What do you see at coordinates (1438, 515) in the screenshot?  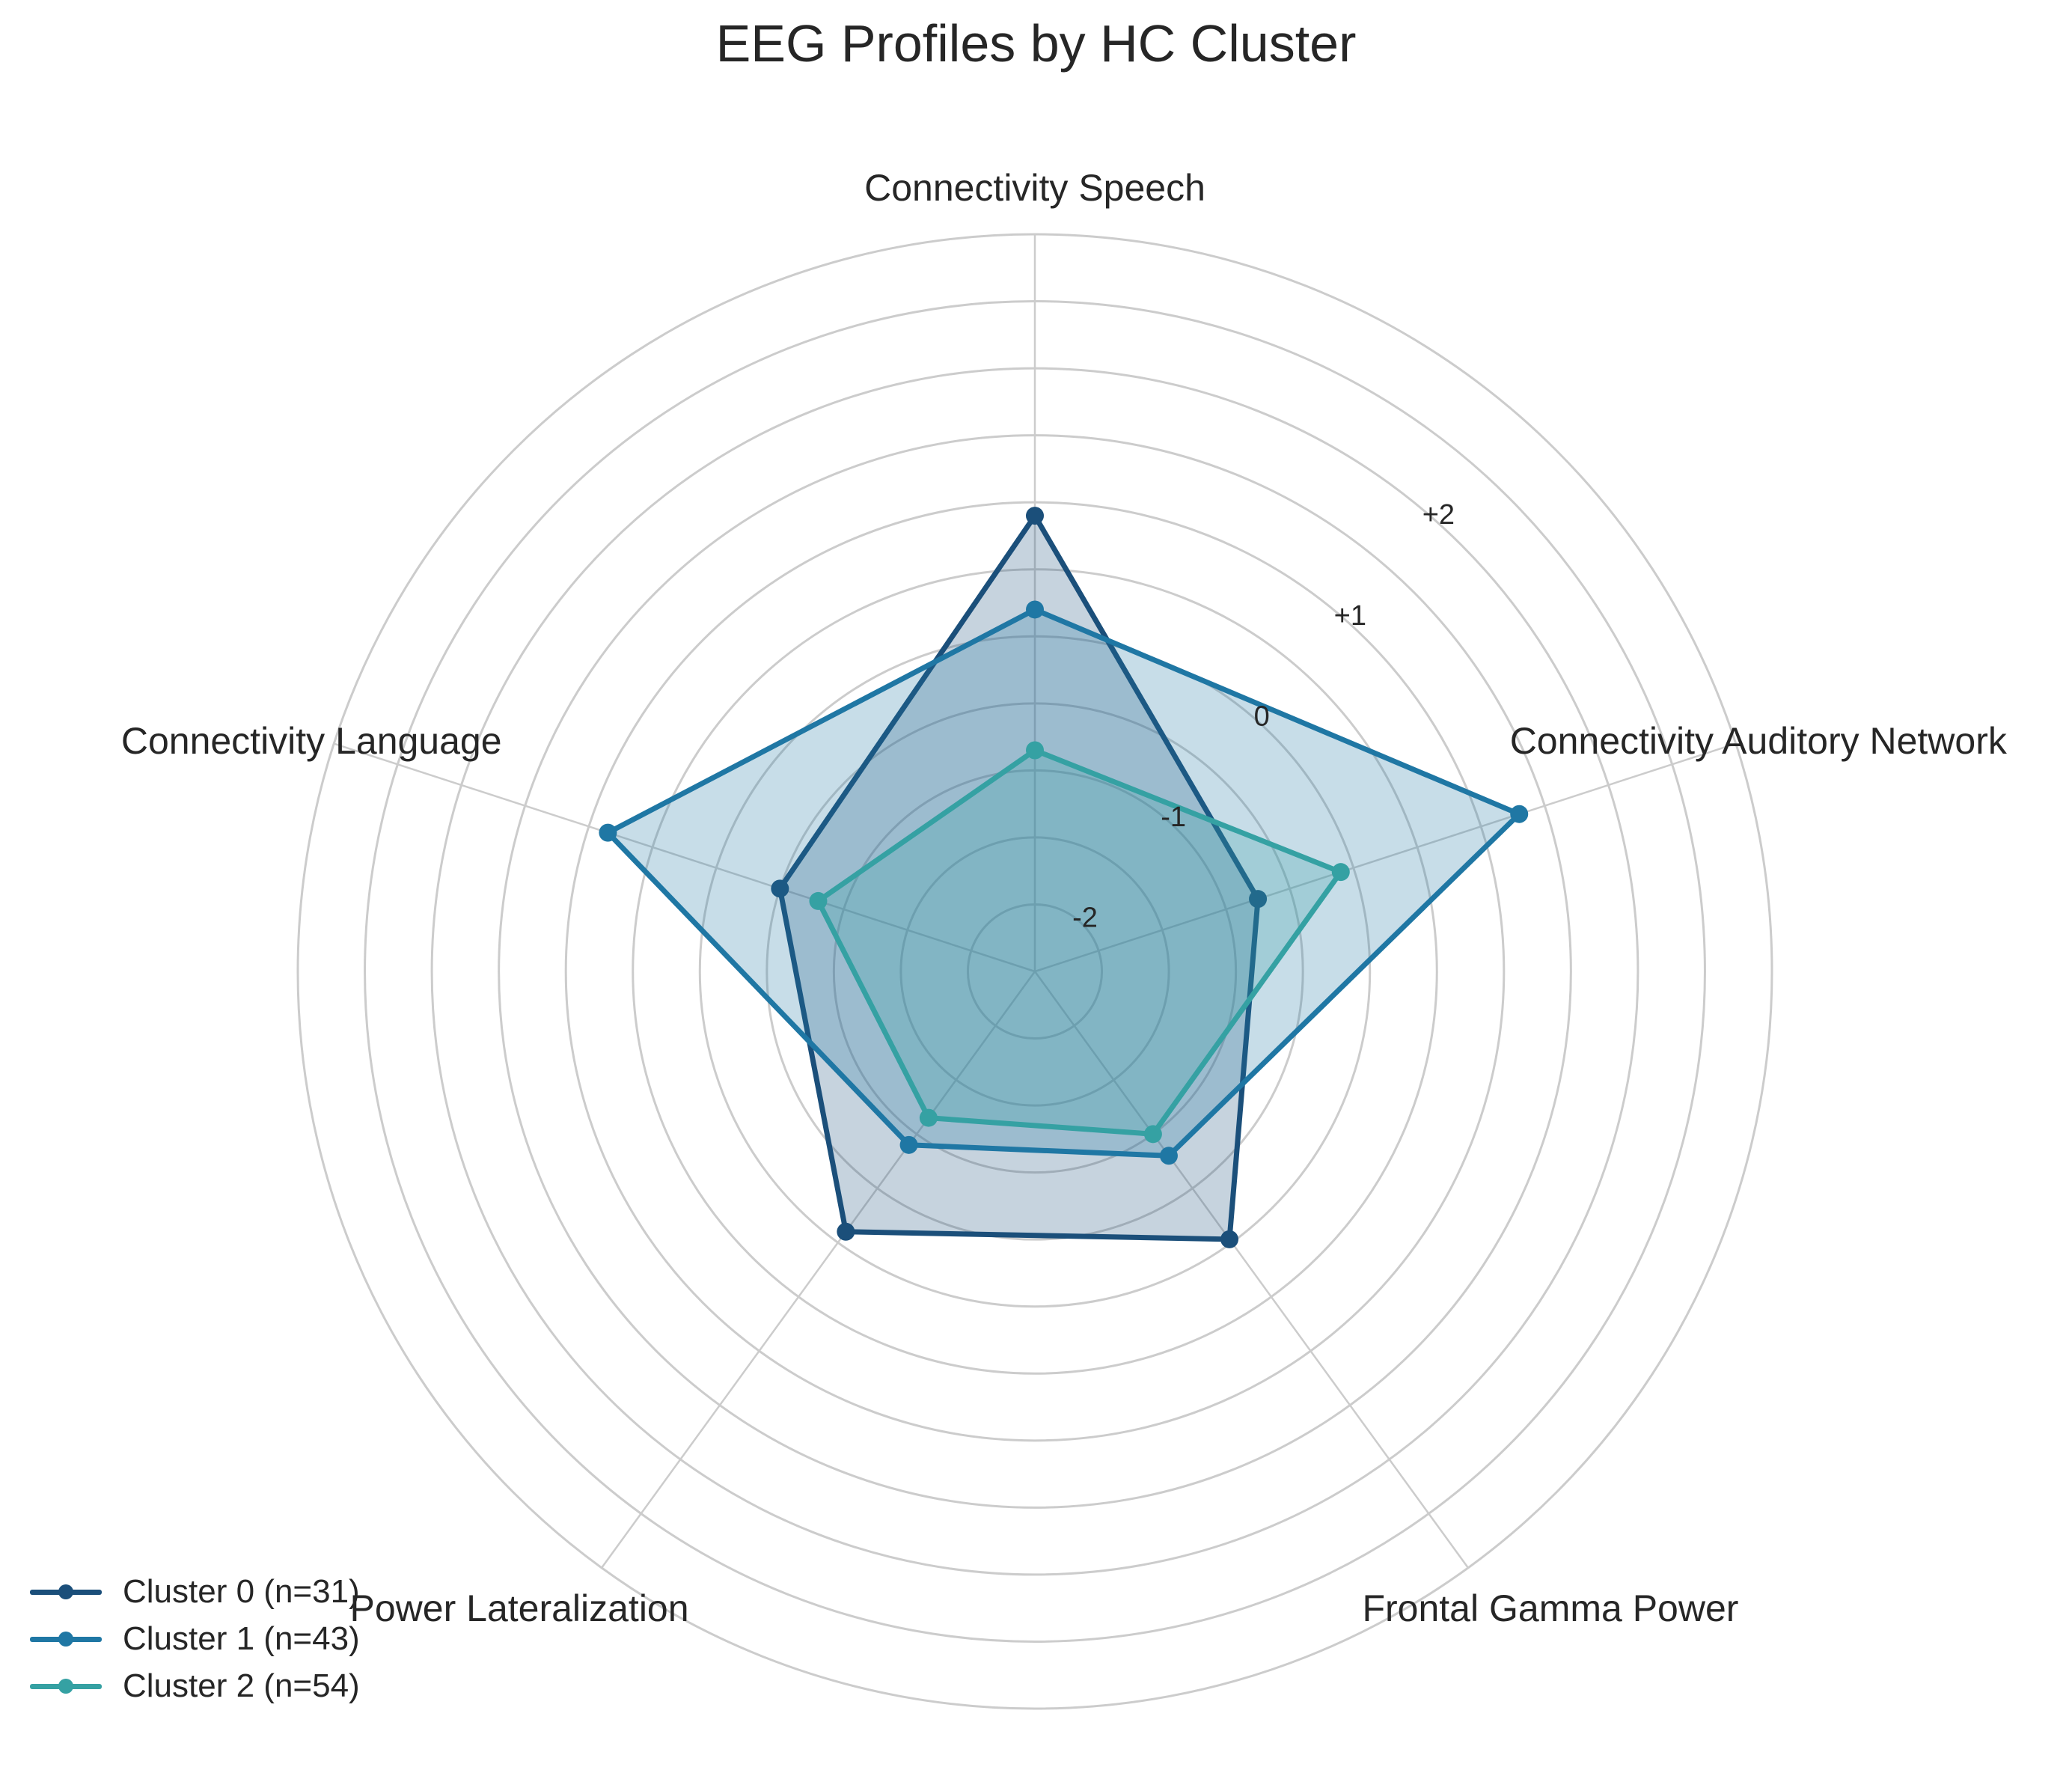 I see `r-tick-label: +2` at bounding box center [1438, 515].